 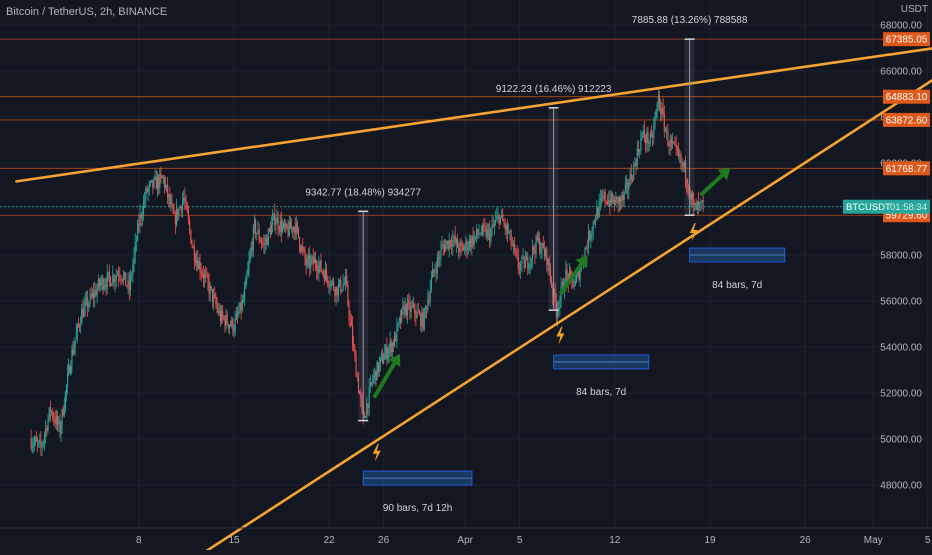 I want to click on price-tick-label: 48000.00, so click(x=901, y=486).